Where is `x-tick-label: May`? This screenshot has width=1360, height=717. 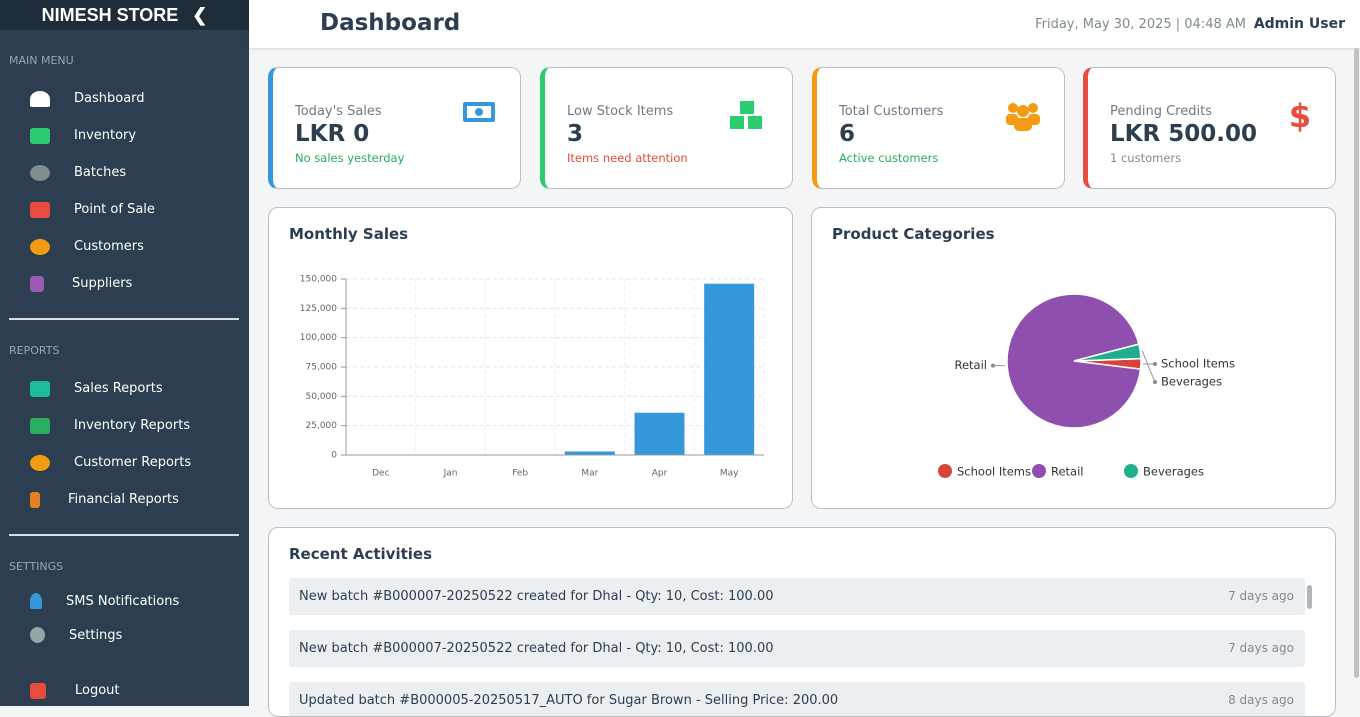
x-tick-label: May is located at coordinates (729, 474).